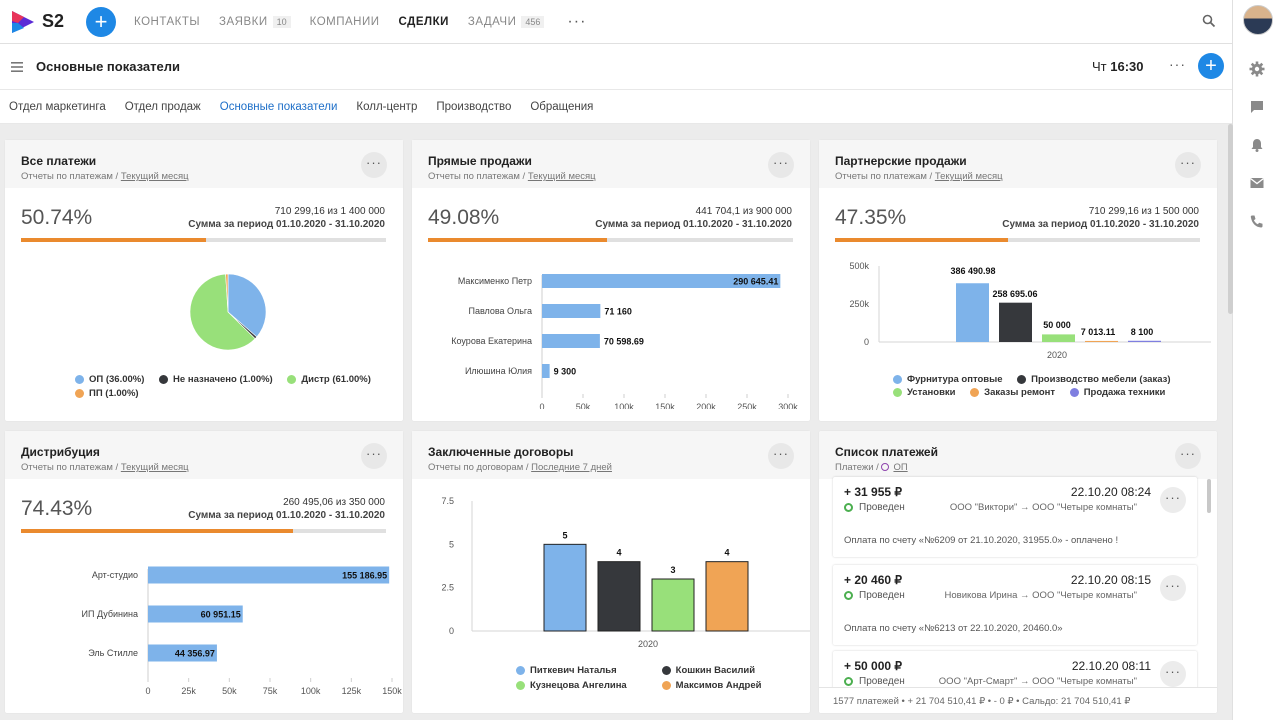 The width and height of the screenshot is (1280, 720). What do you see at coordinates (17, 67) in the screenshot?
I see `hamburger-icon` at bounding box center [17, 67].